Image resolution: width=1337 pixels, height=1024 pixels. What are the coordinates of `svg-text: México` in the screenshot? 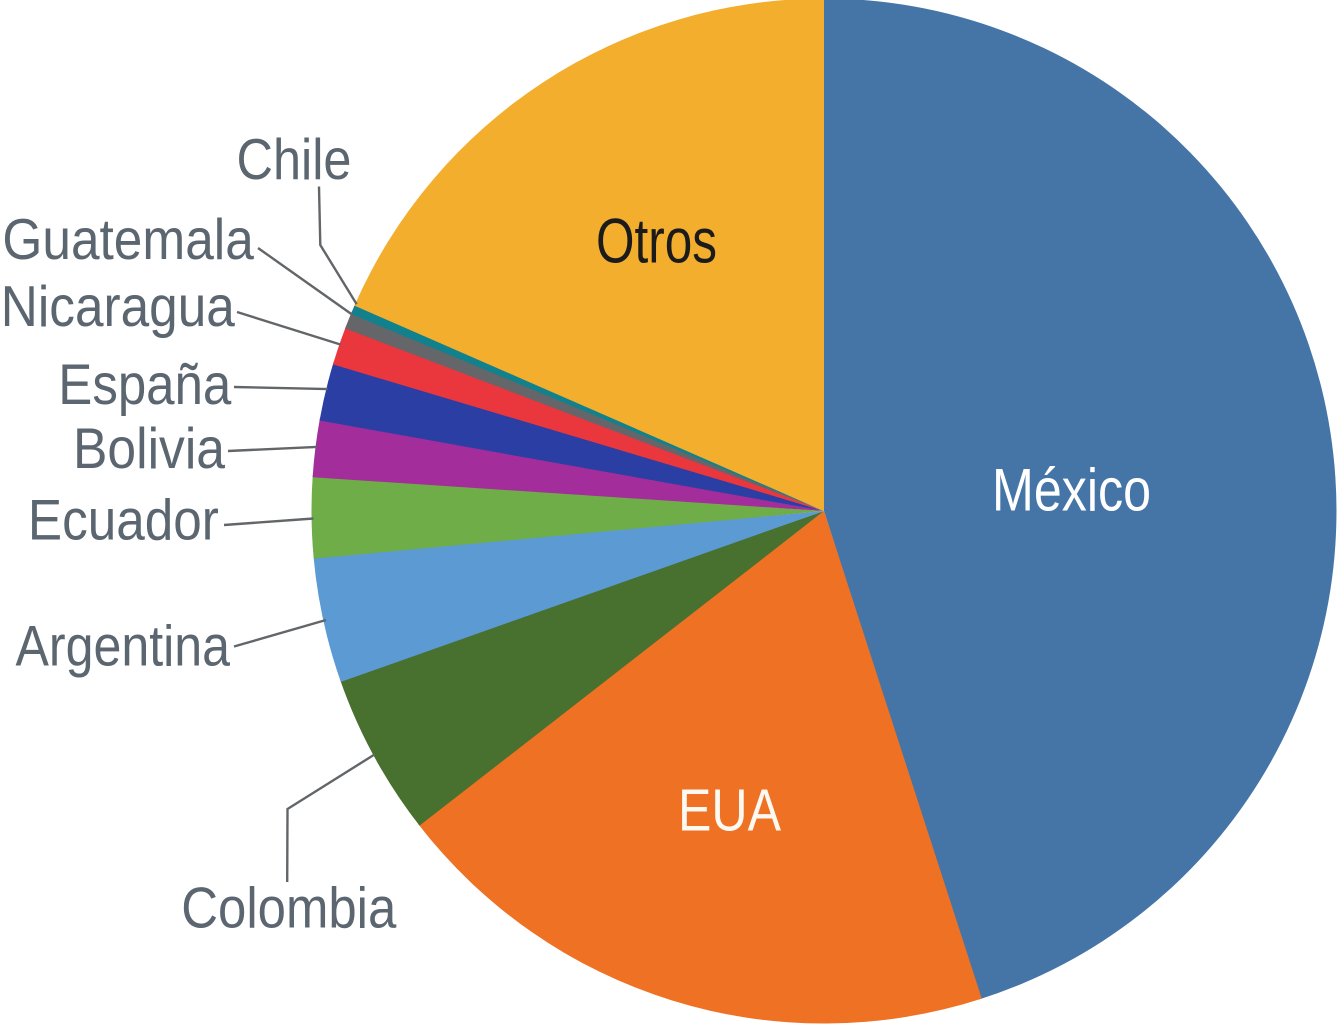 It's located at (1071, 490).